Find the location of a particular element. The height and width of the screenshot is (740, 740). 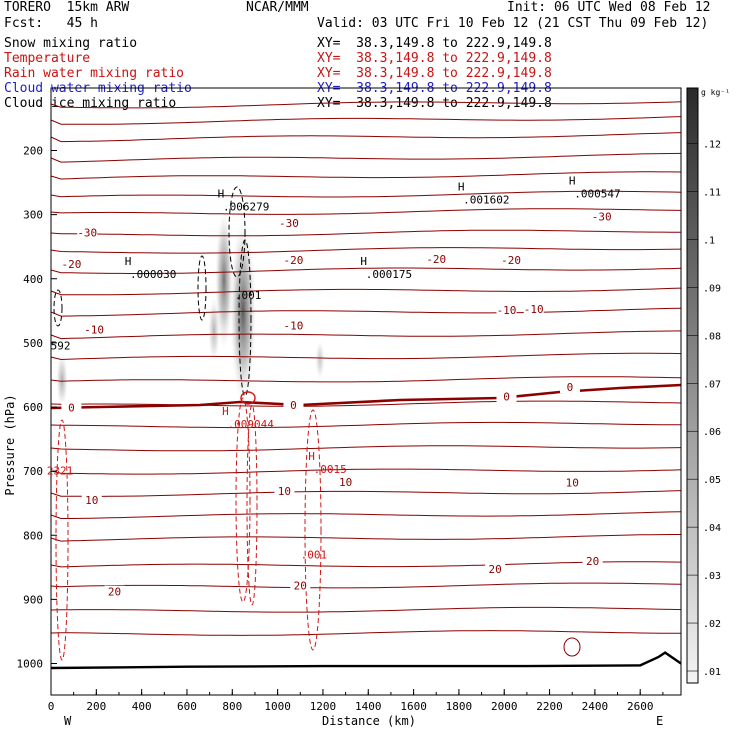

x-axis-title: Distance (km) is located at coordinates (369, 721).